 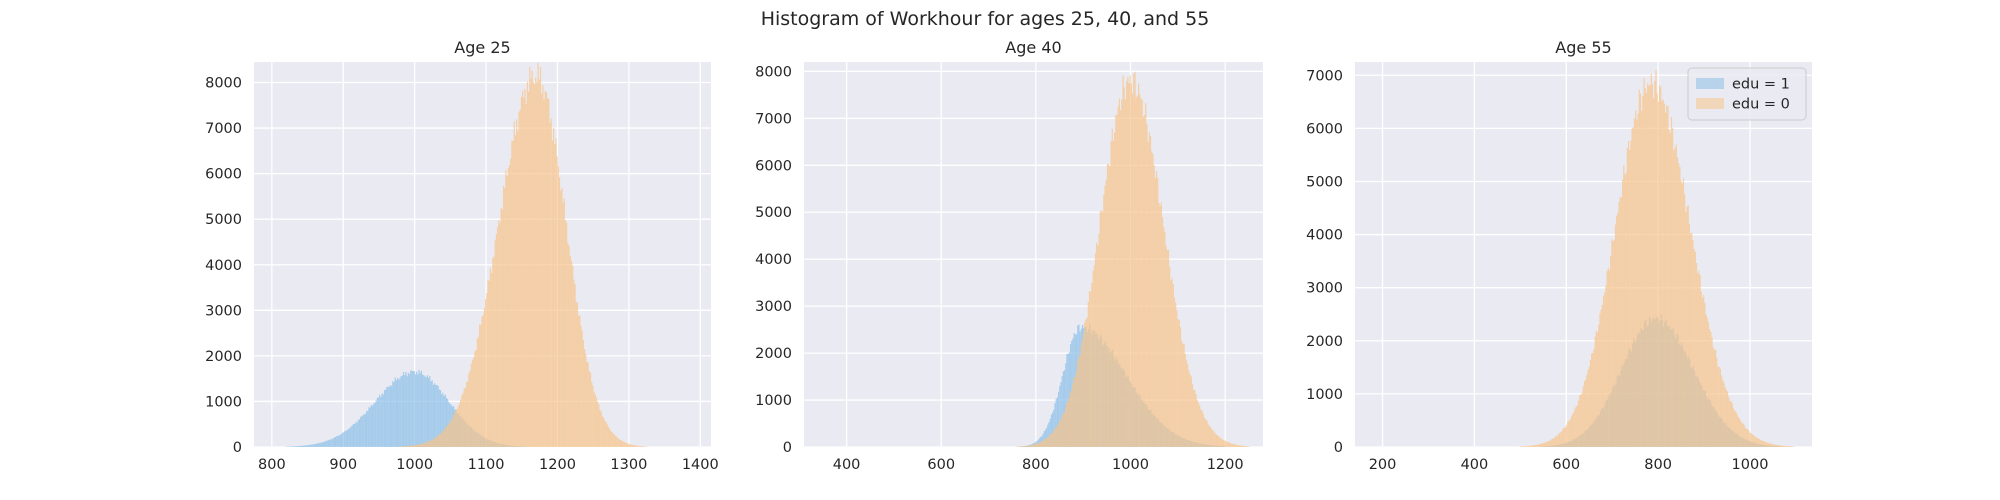 What do you see at coordinates (700, 465) in the screenshot?
I see `x-tick-label: 1400` at bounding box center [700, 465].